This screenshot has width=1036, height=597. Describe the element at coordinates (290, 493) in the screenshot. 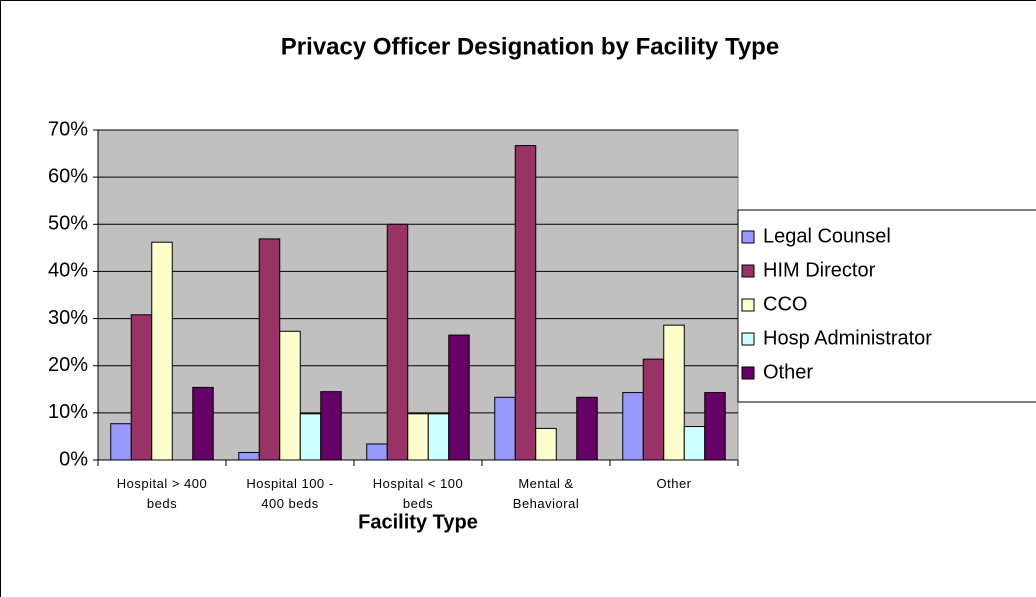

I see `x-tick-label: Hospital 100 - 400 beds` at that location.